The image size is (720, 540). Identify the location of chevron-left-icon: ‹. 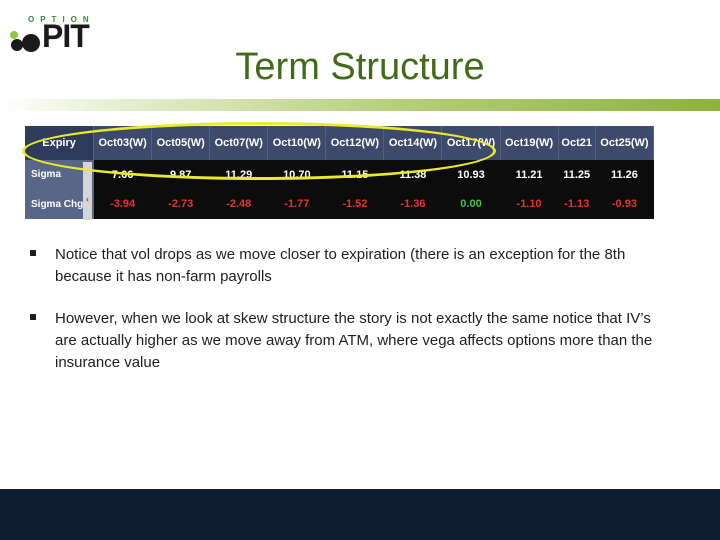
(87, 199).